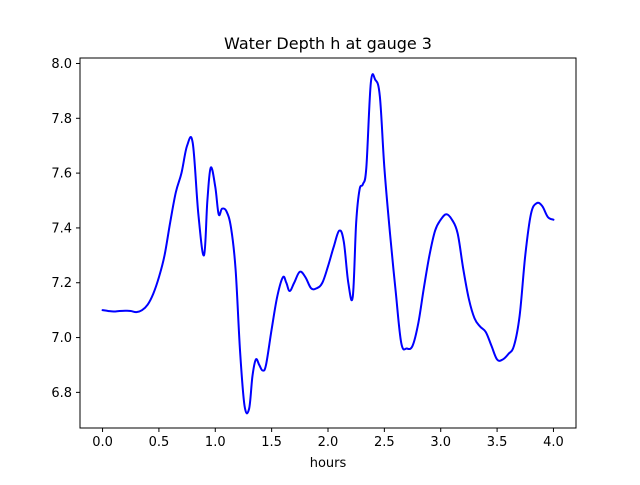  I want to click on x-tick-label: 0.0, so click(102, 442).